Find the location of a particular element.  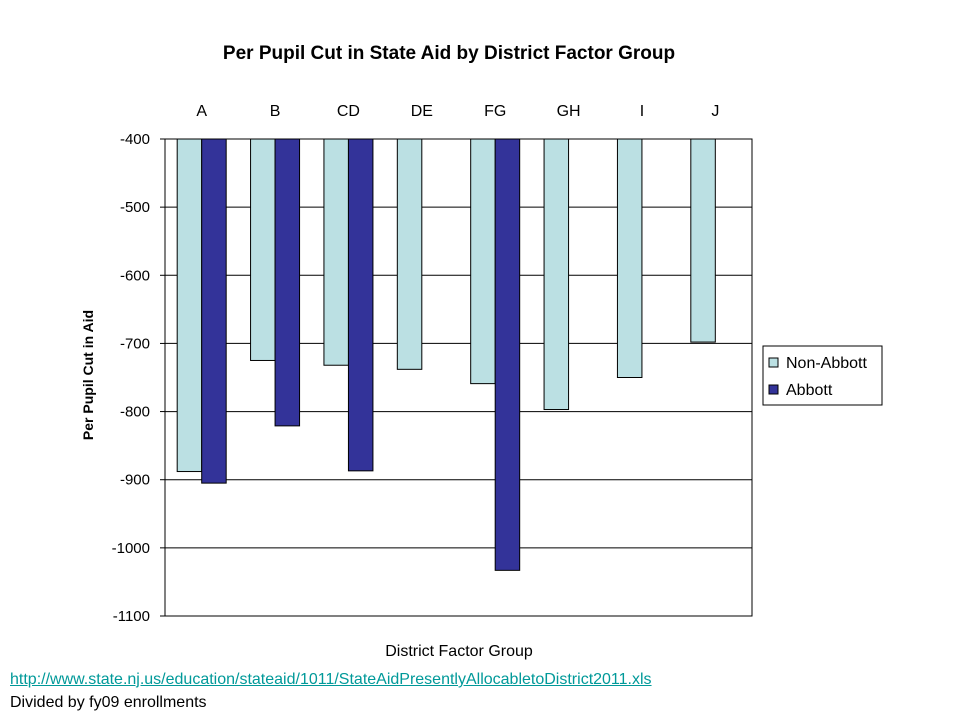

legend-label: Abbott is located at coordinates (809, 390).